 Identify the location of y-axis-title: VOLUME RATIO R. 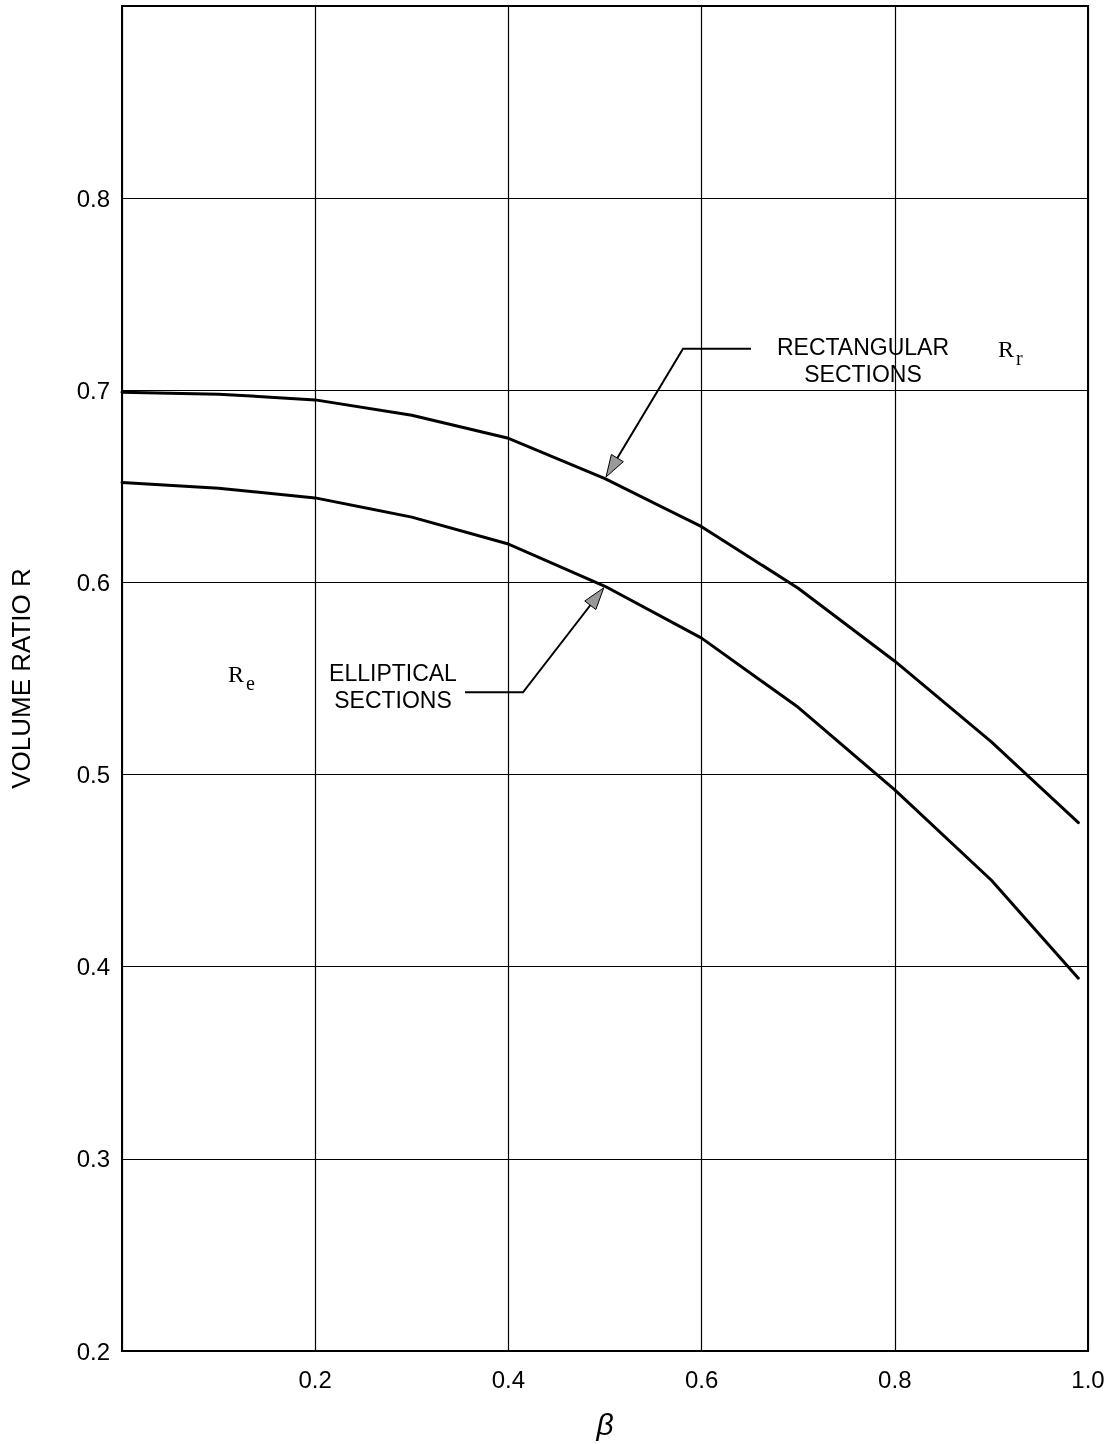
(21, 678).